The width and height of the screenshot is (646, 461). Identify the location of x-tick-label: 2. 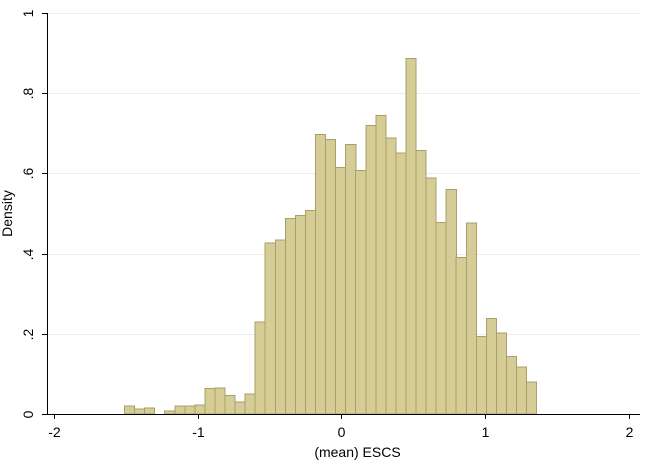
(630, 432).